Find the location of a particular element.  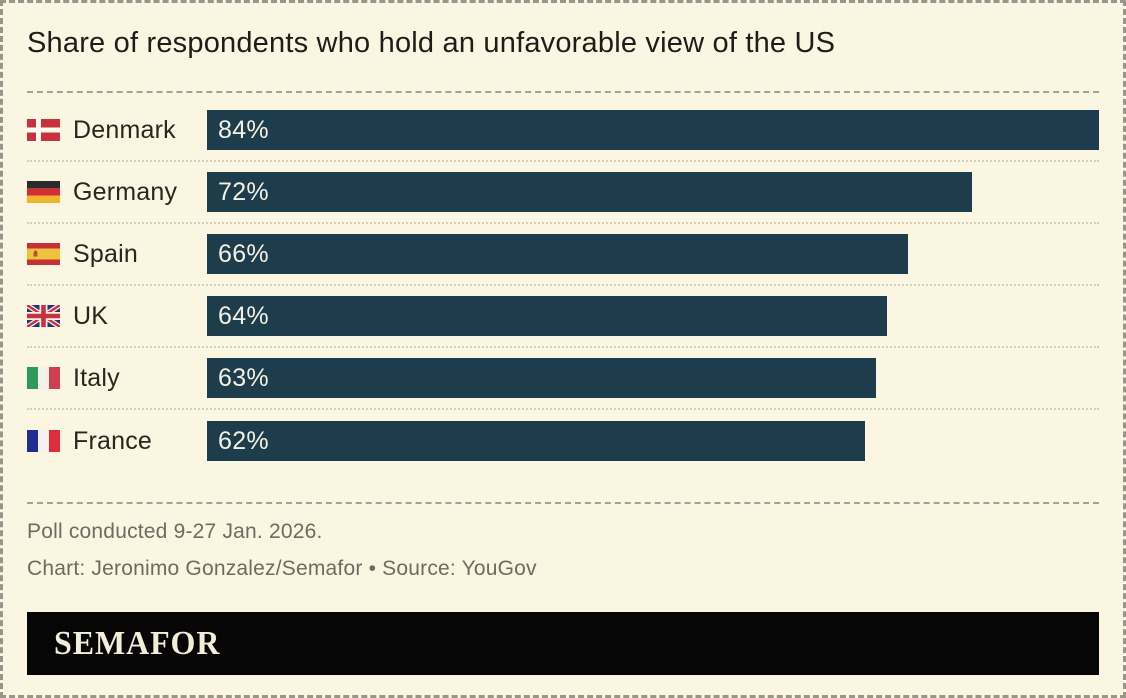

bar-area: 64% is located at coordinates (653, 316).